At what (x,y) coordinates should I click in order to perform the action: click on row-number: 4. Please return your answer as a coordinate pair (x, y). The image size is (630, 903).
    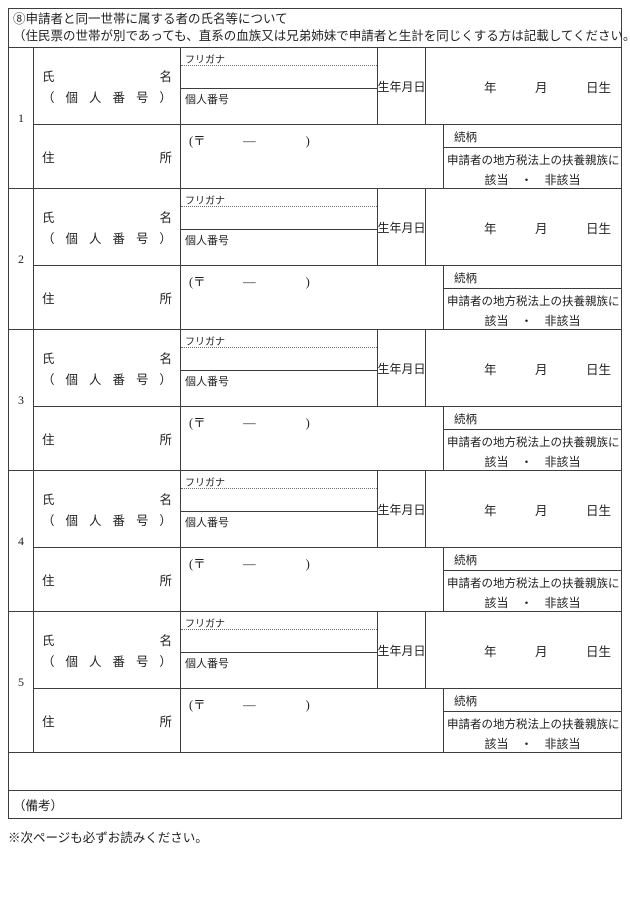
    Looking at the image, I should click on (21, 540).